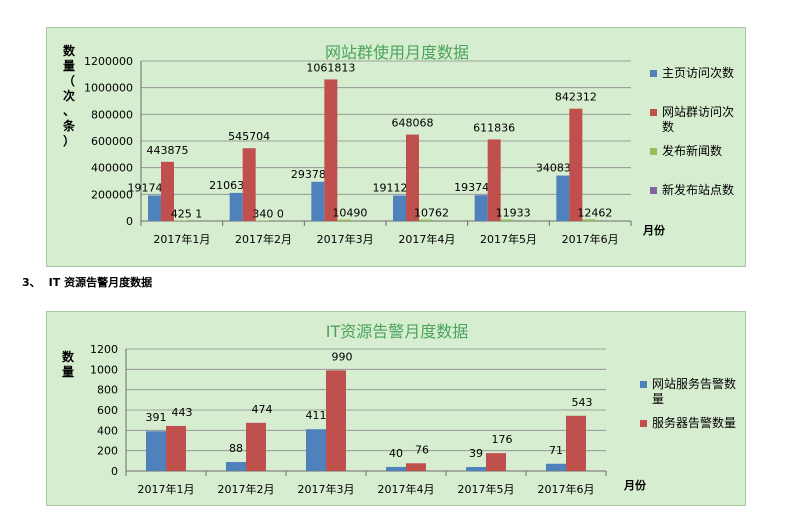 The image size is (800, 519). I want to click on y-axis-title-char-5: 条, so click(69, 125).